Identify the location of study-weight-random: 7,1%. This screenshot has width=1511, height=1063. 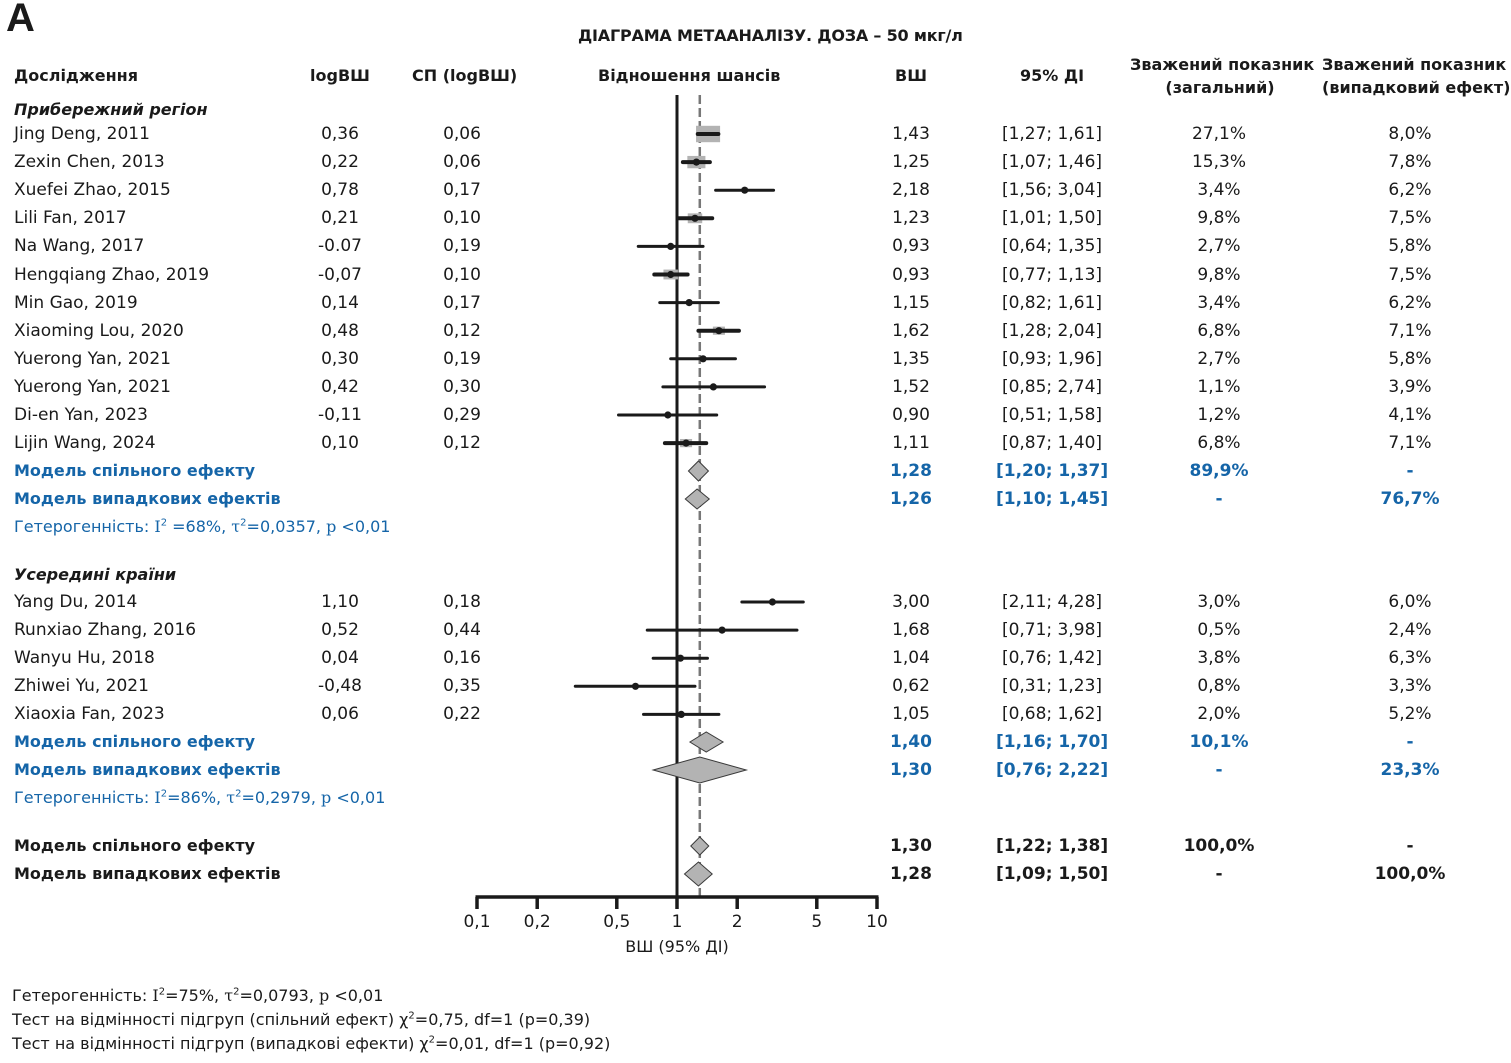
(1410, 330).